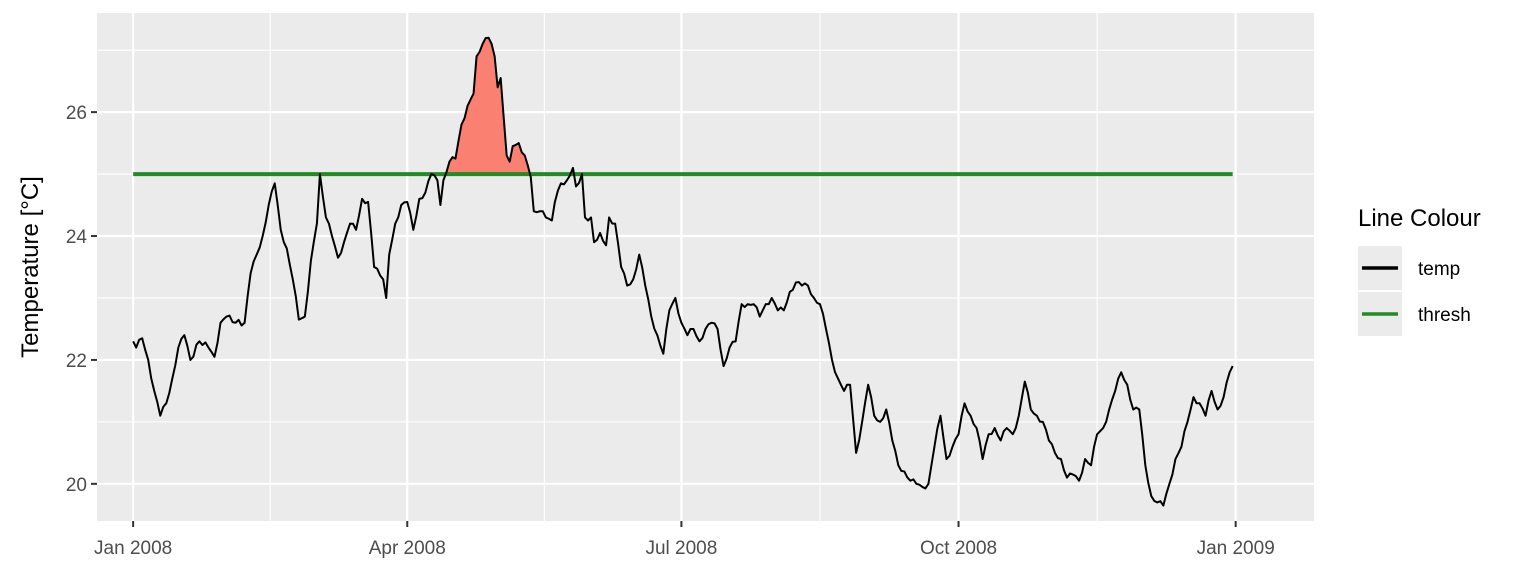  Describe the element at coordinates (958, 548) in the screenshot. I see `x-tick-label: Oct 2008` at that location.